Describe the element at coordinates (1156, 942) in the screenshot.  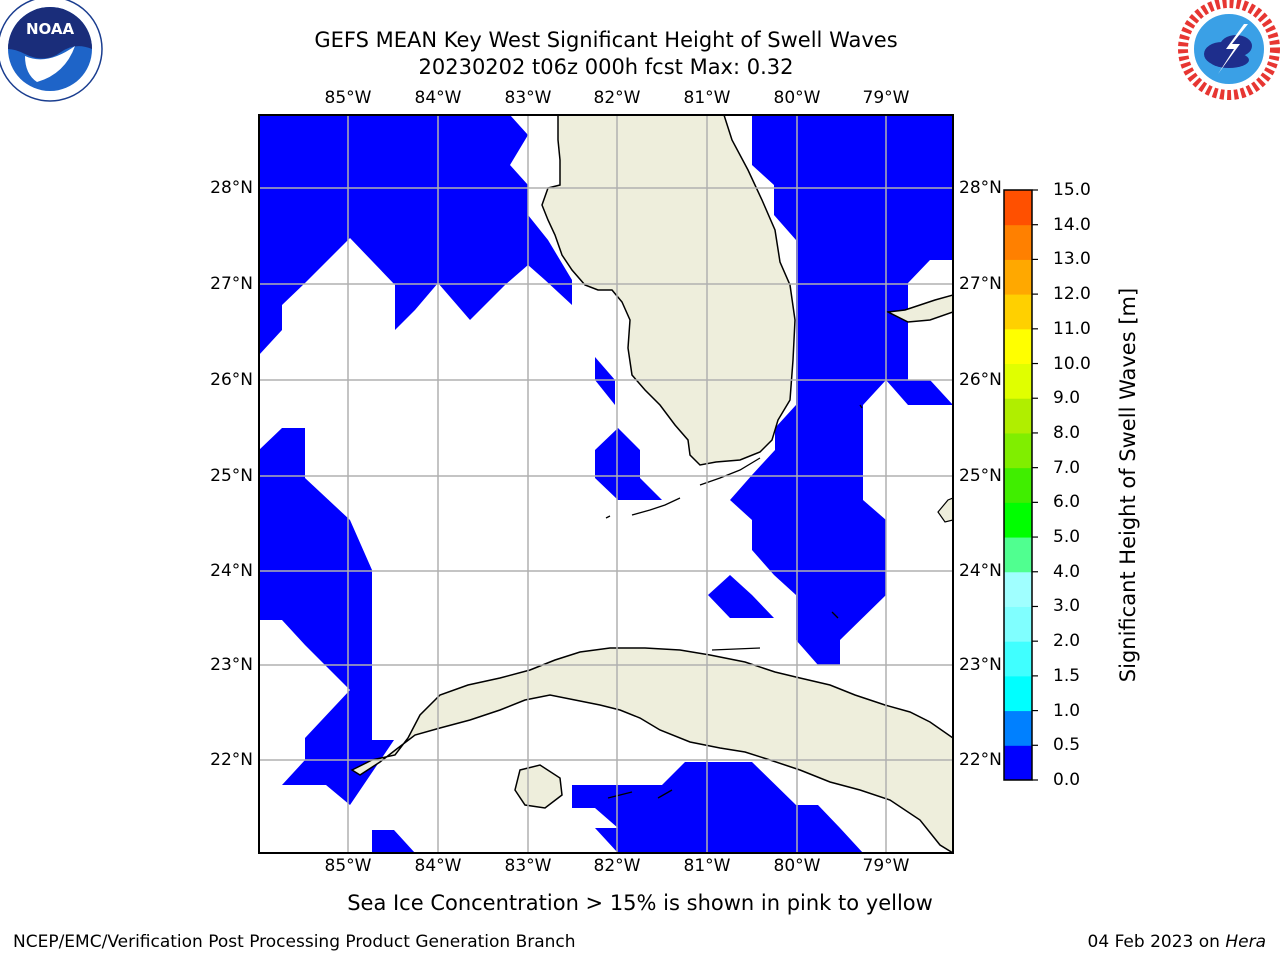
I see `footer-date-text: 04 Feb 2023 on` at that location.